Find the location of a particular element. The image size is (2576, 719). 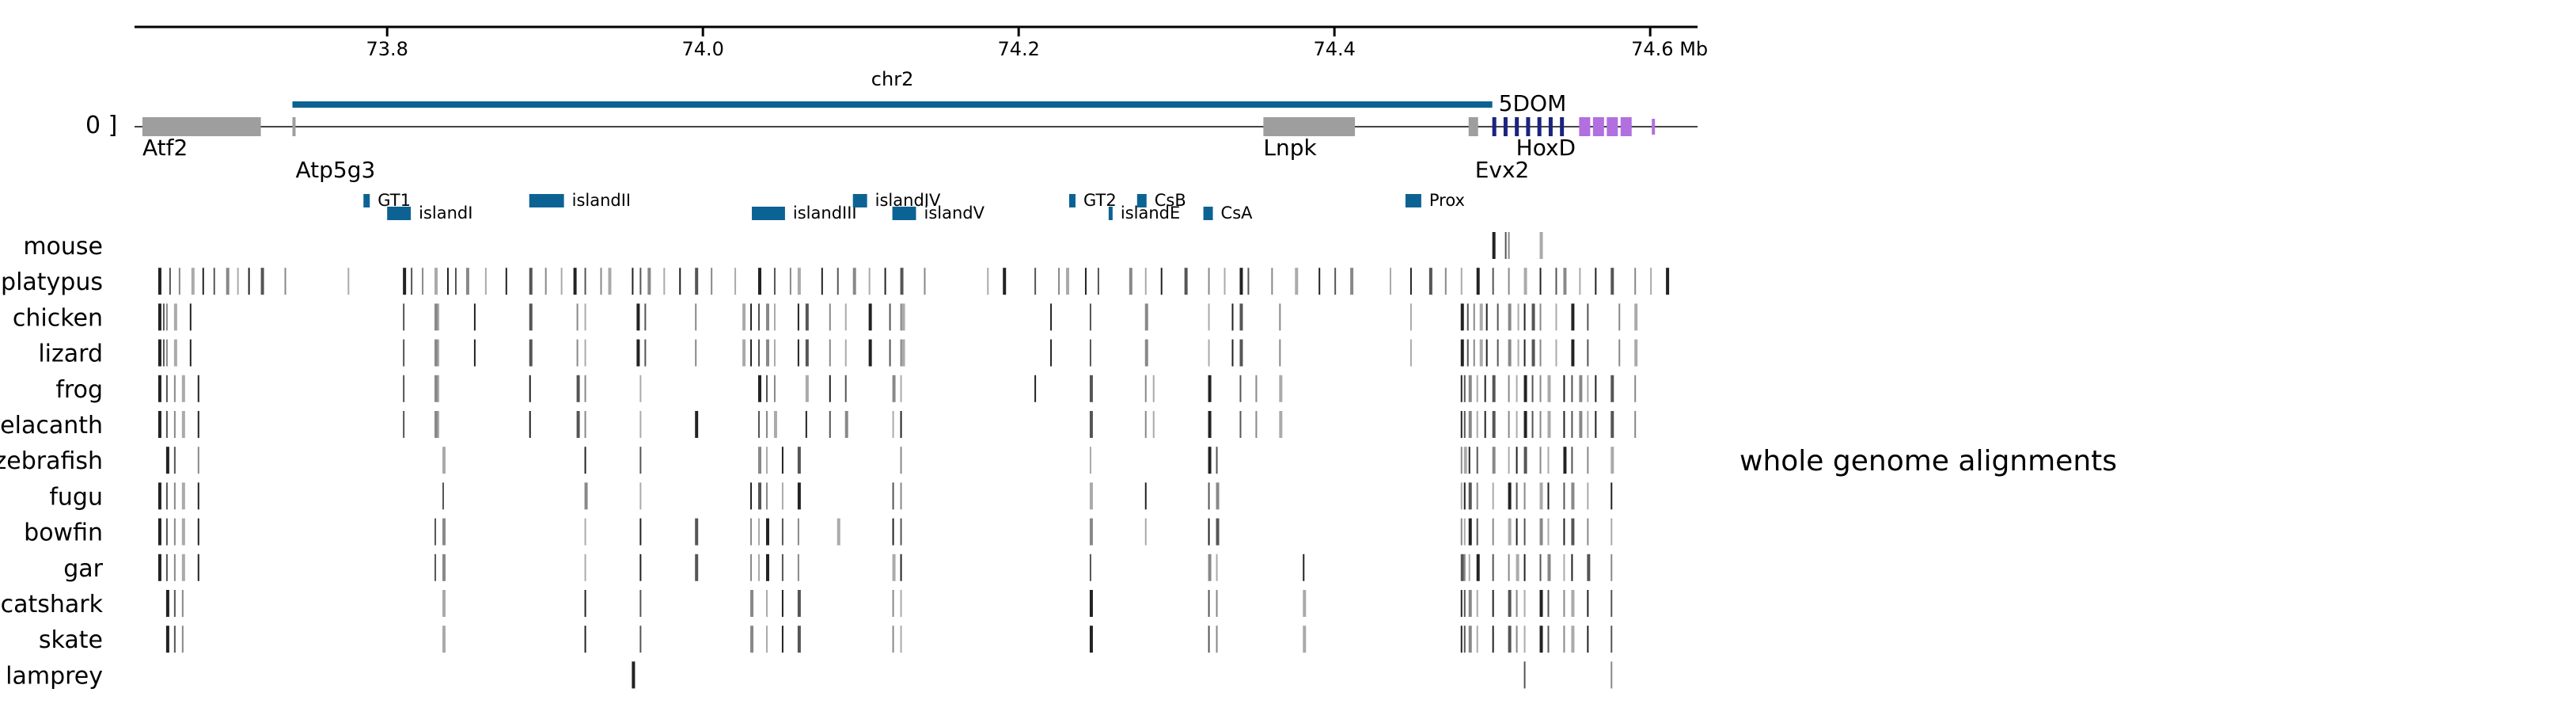

regulatory-element-label: CsB is located at coordinates (1170, 200).